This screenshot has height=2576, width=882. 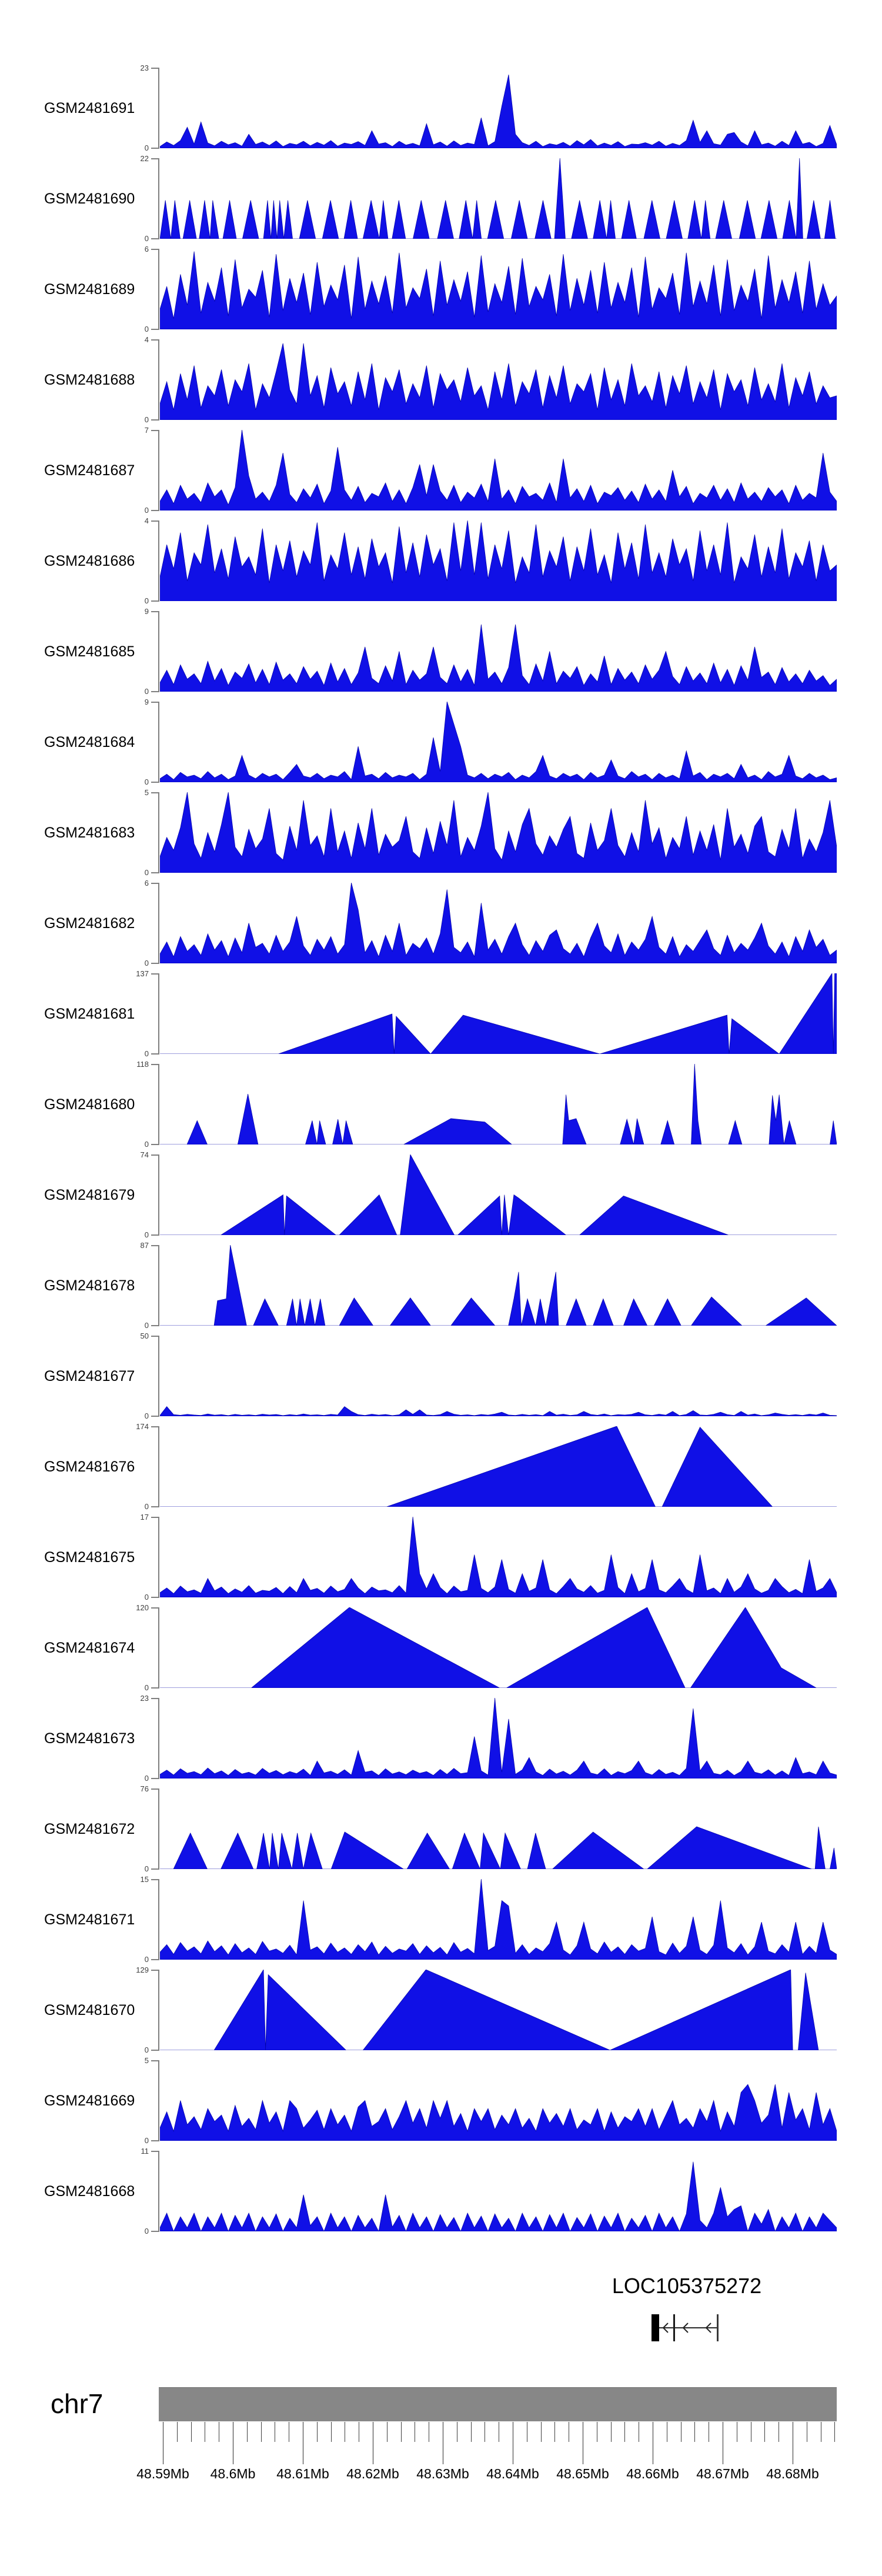 What do you see at coordinates (89, 1828) in the screenshot?
I see `track-label: GSM2481672` at bounding box center [89, 1828].